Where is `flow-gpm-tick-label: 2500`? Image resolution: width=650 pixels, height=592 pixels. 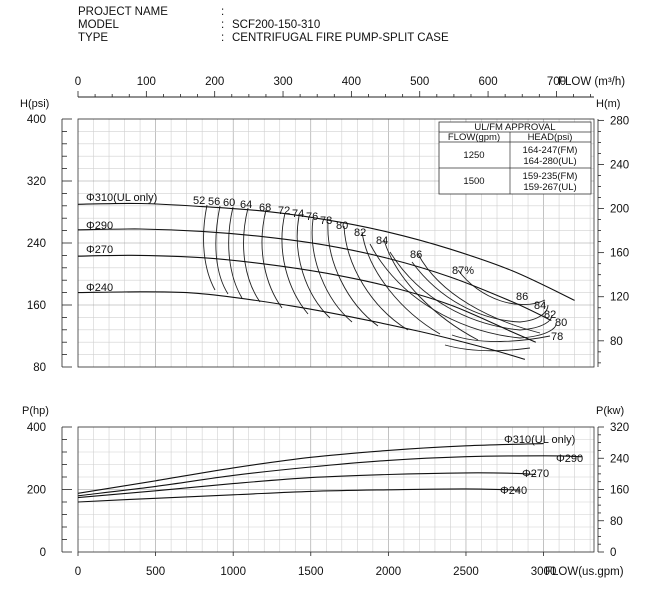 flow-gpm-tick-label: 2500 is located at coordinates (466, 572).